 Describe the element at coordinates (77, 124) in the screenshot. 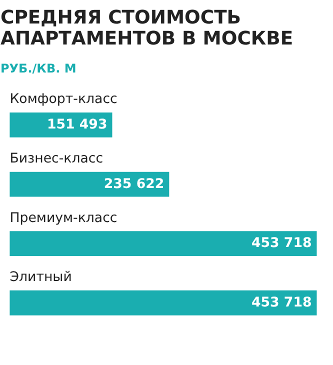

I see `data-label: 151 493` at that location.